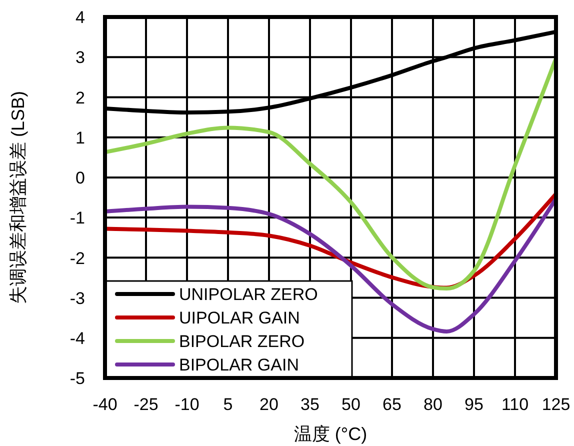 Image resolution: width=574 pixels, height=446 pixels. Describe the element at coordinates (77, 338) in the screenshot. I see `y-tick-label: -4` at that location.